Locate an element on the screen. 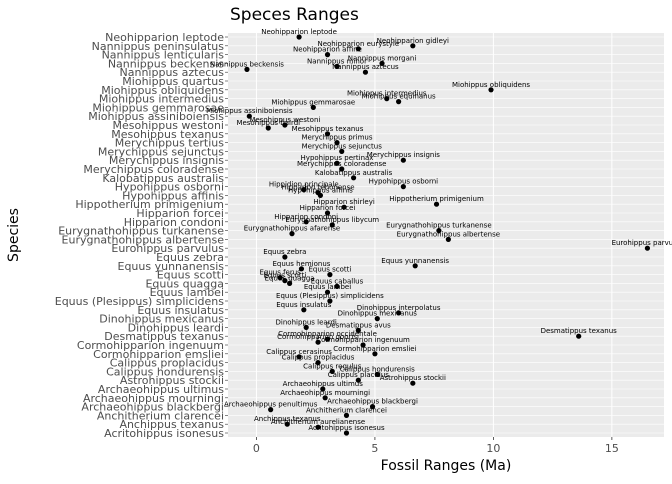 The height and width of the screenshot is (484, 672). y-tick-label: Merychippus sejunctus is located at coordinates (161, 151).